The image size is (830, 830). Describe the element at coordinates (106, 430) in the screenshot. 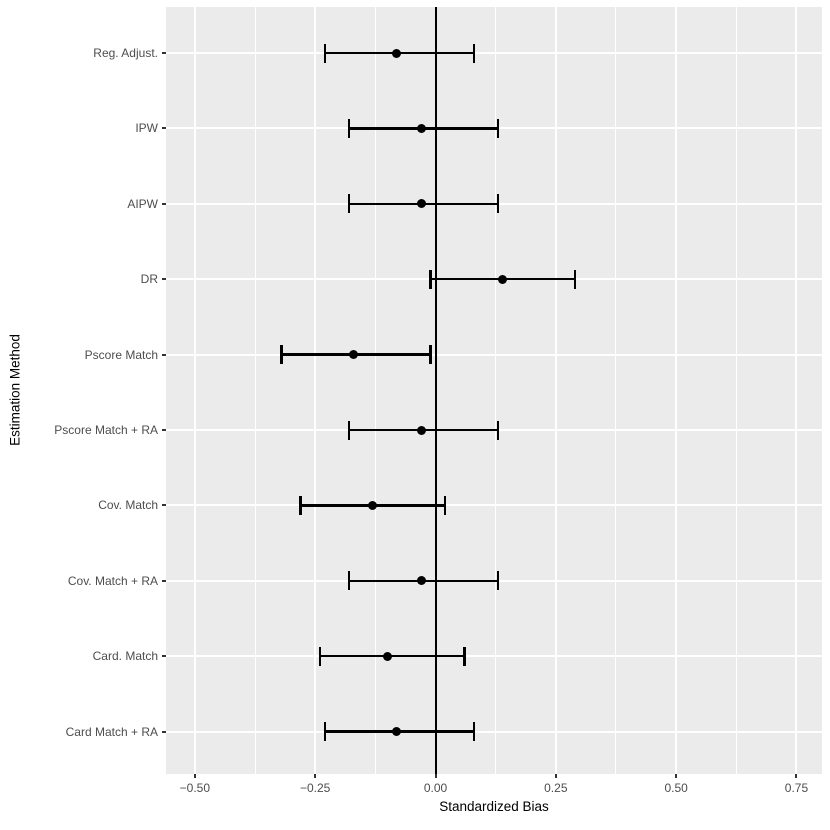

I see `y-tick-label: Pscore Match + RA` at that location.